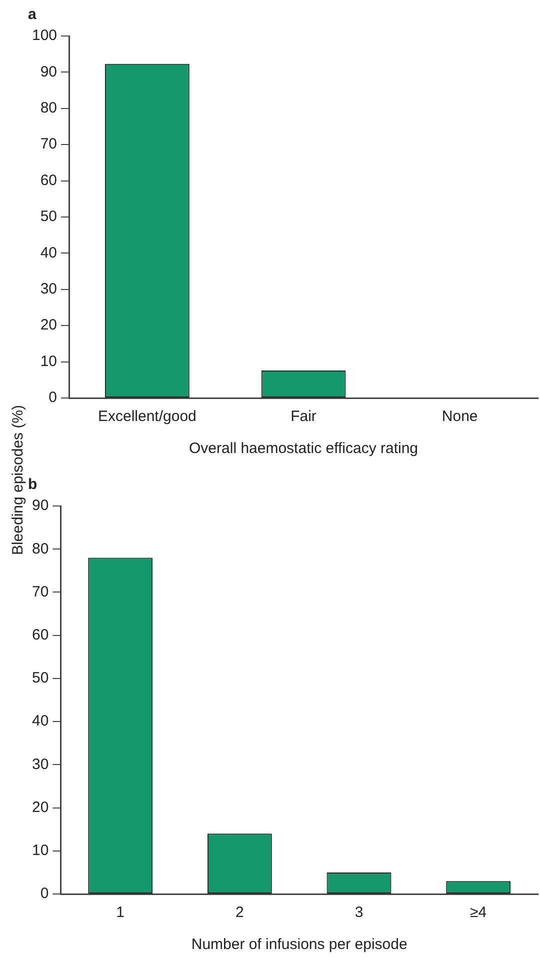  I want to click on y-tick-label: 100, so click(45, 35).